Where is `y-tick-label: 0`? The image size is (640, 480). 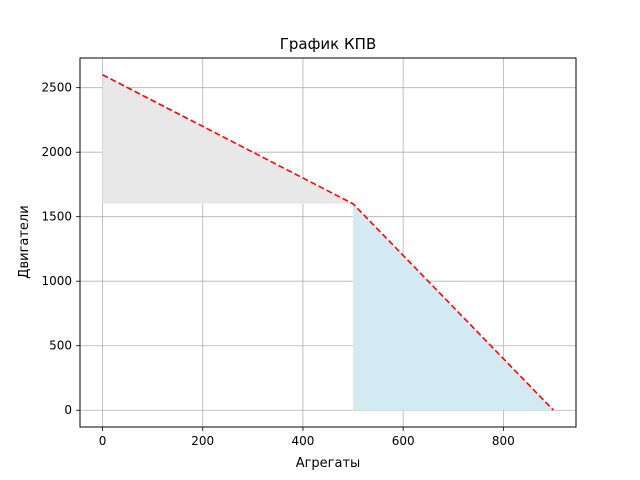 y-tick-label: 0 is located at coordinates (68, 410).